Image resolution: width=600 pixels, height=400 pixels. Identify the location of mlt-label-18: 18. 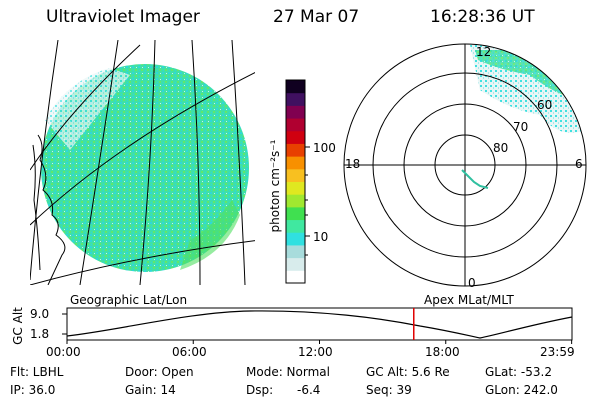
(353, 164).